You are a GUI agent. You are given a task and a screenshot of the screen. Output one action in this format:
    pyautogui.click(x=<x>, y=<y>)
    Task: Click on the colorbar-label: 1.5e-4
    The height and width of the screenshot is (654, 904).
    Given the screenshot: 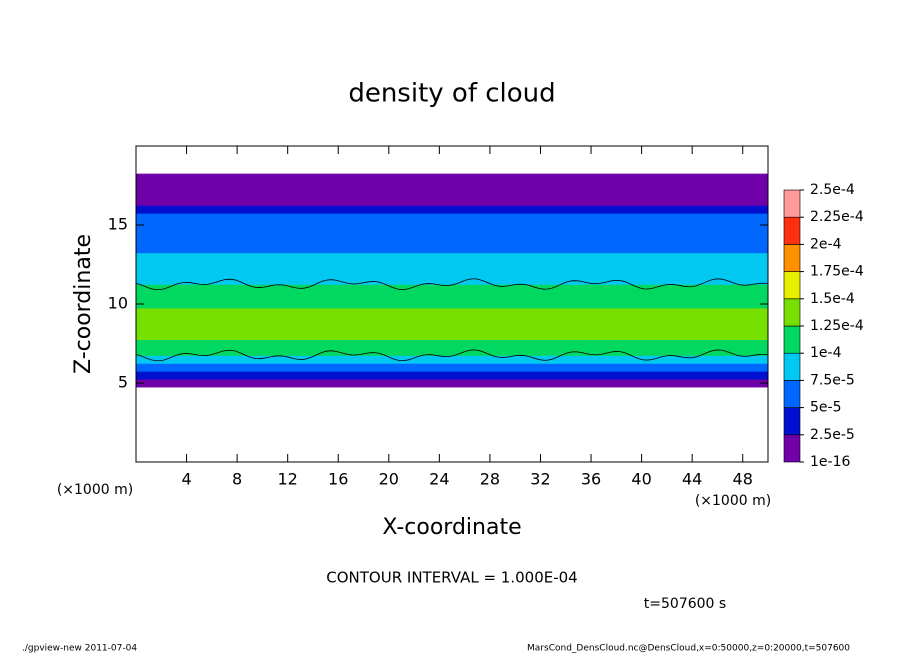 What is the action you would take?
    pyautogui.click(x=832, y=299)
    